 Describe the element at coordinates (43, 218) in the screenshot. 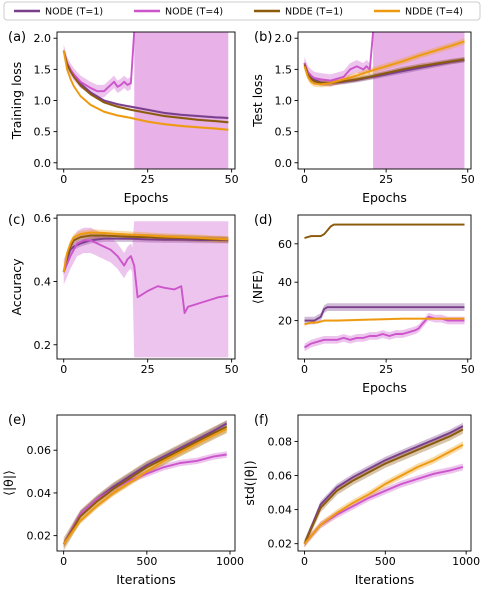

I see `panel-c-ytick-label-0_6: 0.6` at that location.